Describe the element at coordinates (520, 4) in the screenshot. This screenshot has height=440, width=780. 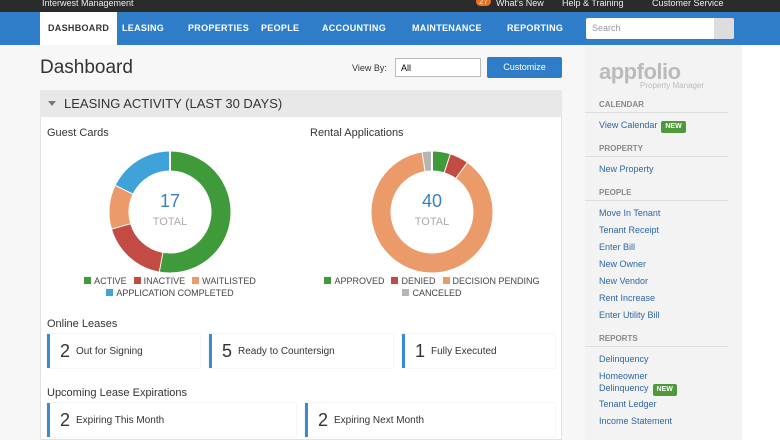
I see `top-link: What's New` at that location.